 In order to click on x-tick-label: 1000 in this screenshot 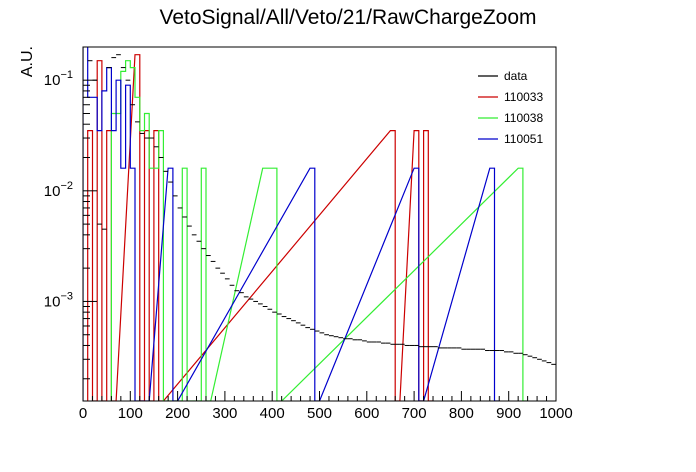, I will do `click(555, 413)`.